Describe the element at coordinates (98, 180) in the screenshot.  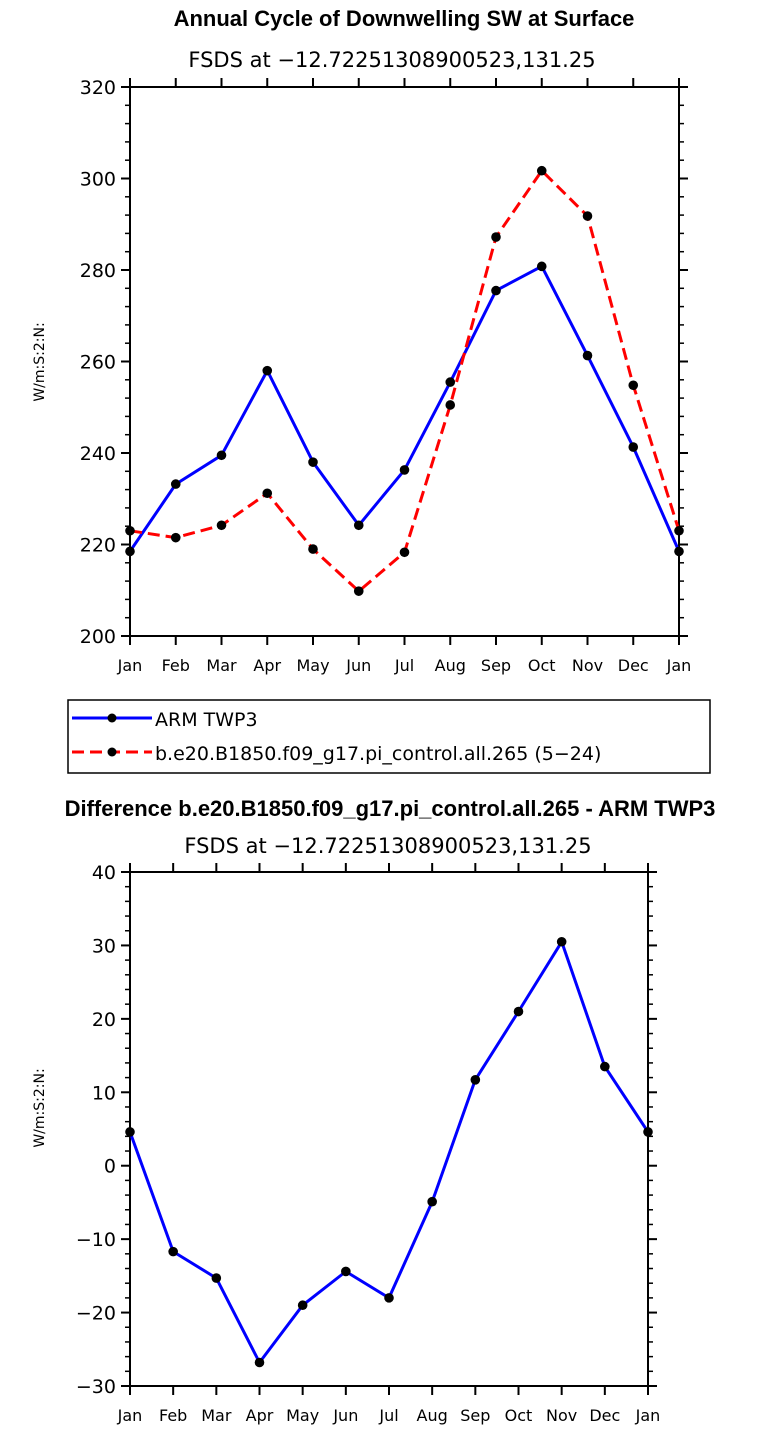
I see `chart1-ytick-label: 300` at that location.